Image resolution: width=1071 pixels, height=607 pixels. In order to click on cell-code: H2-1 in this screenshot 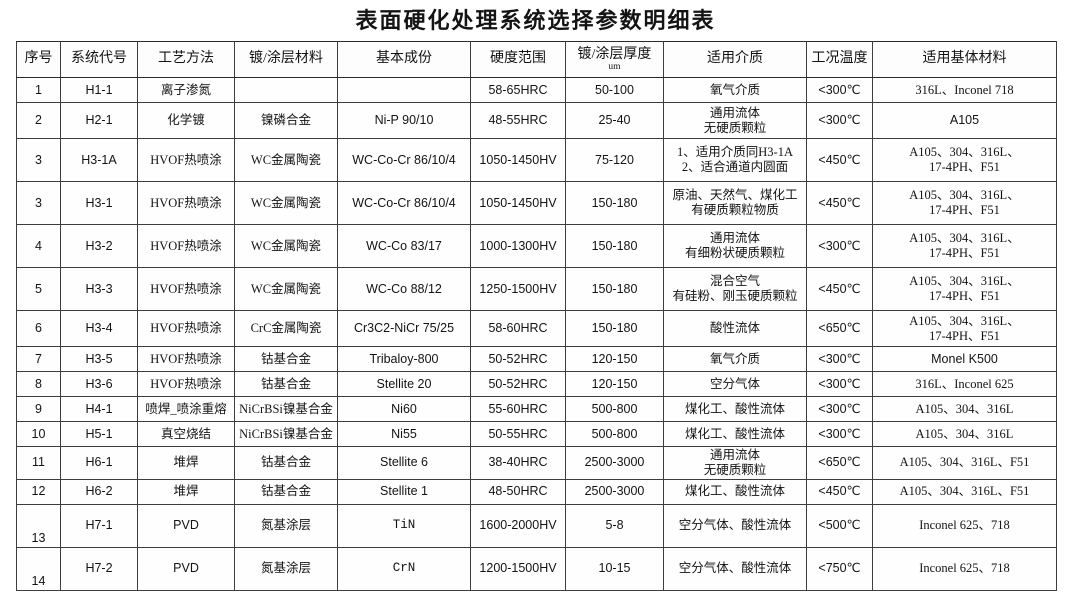, I will do `click(99, 120)`.